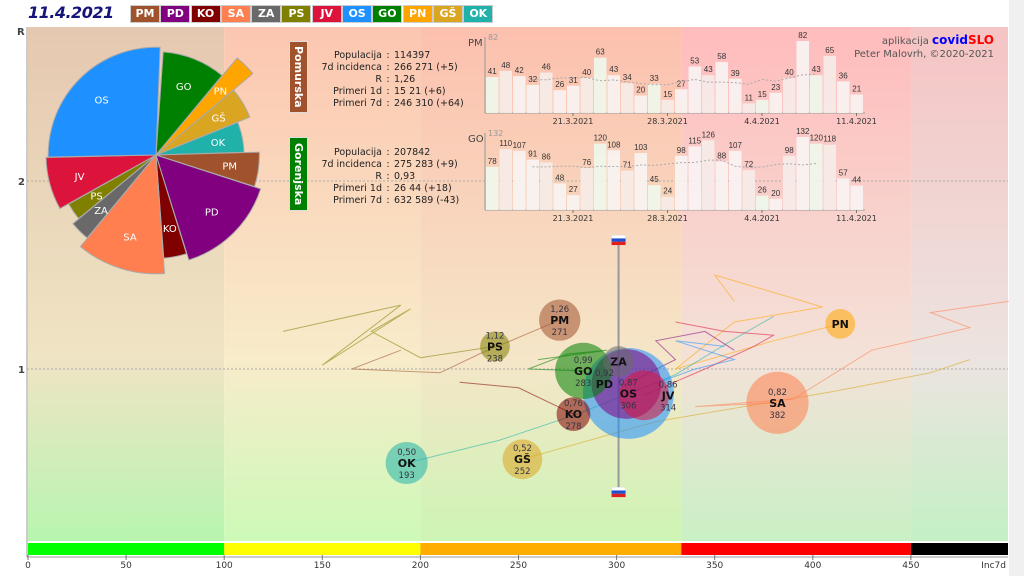  Describe the element at coordinates (351, 67) in the screenshot. I see `info-label: 7d incidenca` at that location.